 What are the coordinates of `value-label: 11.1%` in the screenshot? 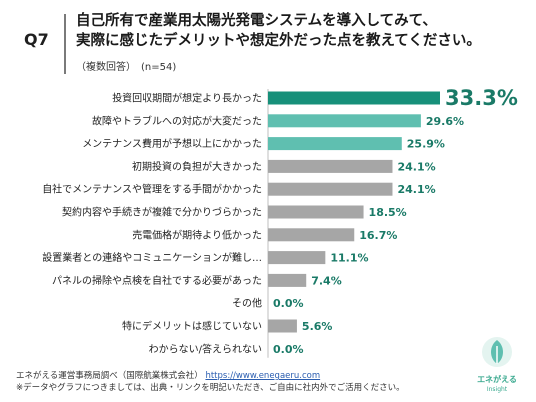 It's located at (349, 258).